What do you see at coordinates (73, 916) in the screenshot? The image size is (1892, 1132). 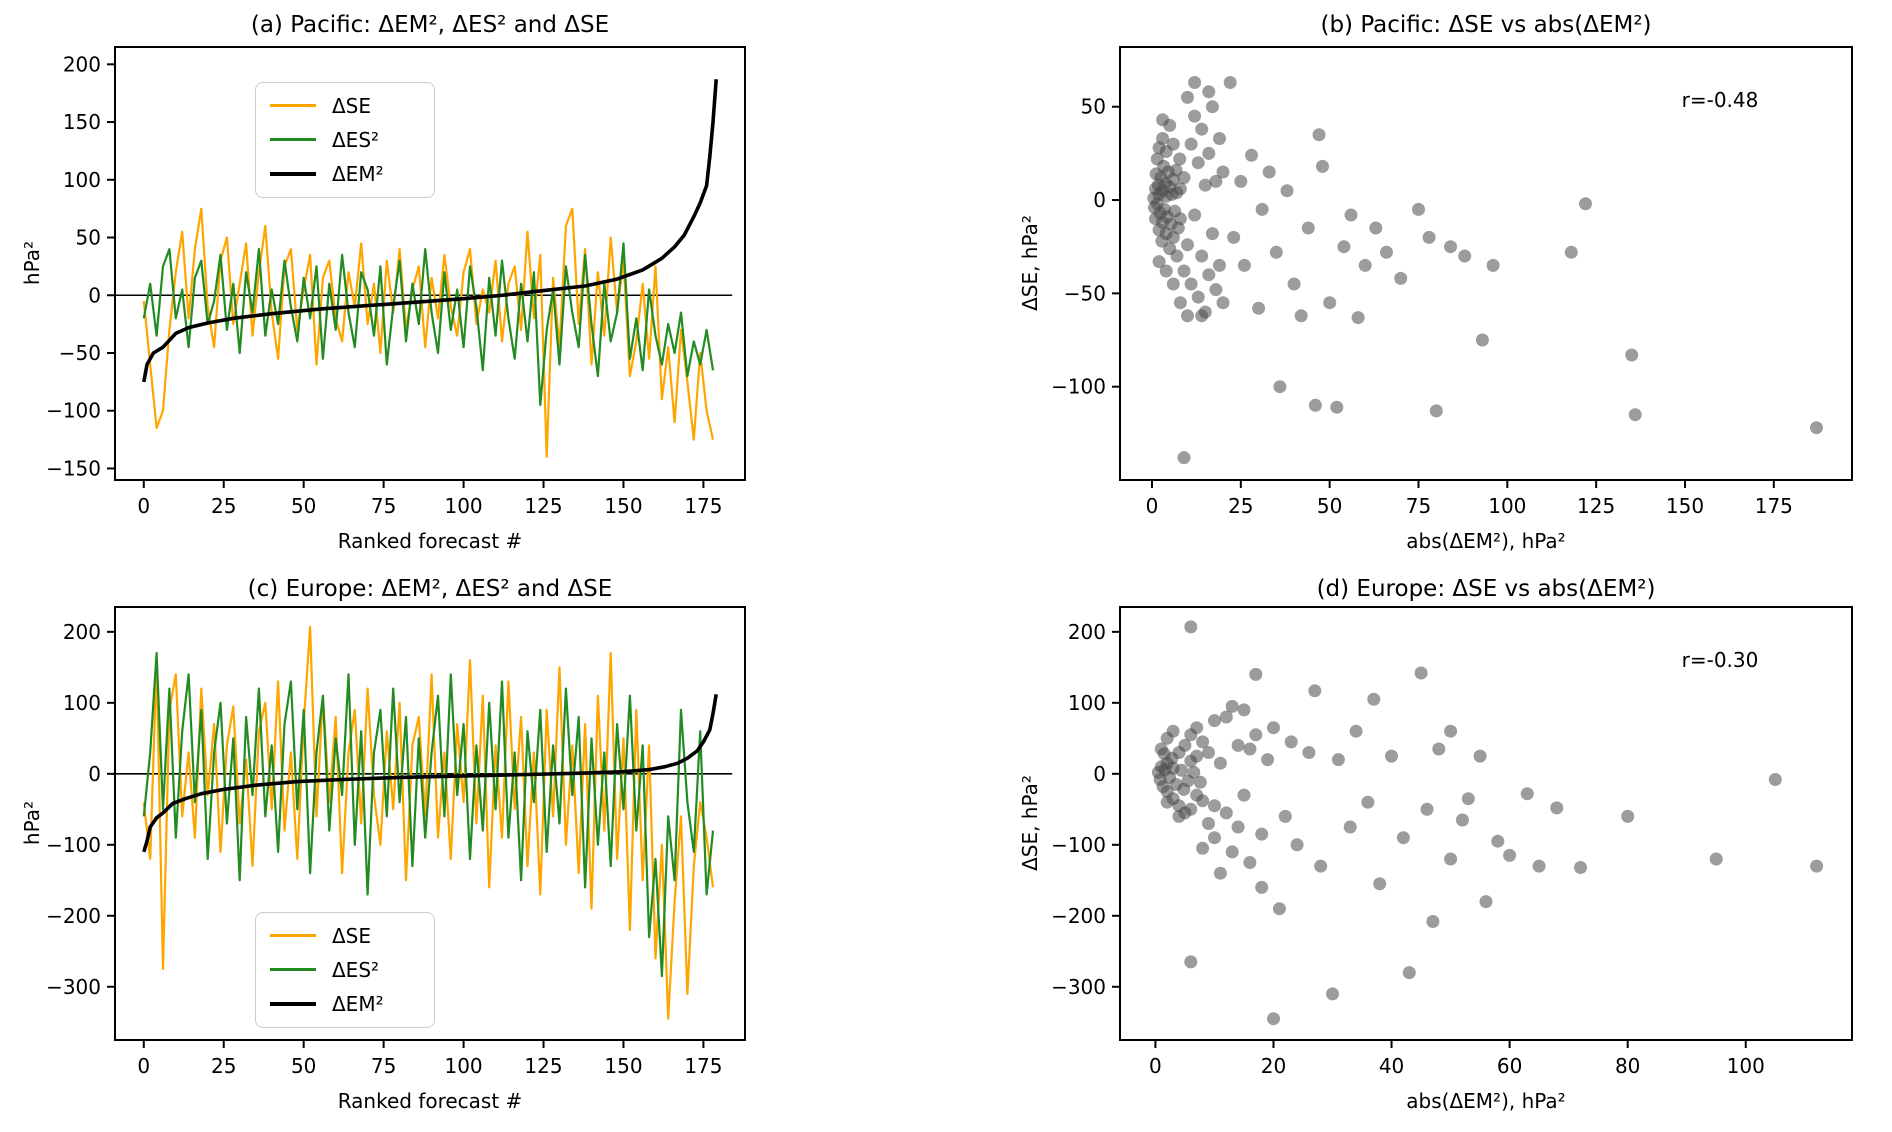 I see `y-tick-label: −200` at bounding box center [73, 916].